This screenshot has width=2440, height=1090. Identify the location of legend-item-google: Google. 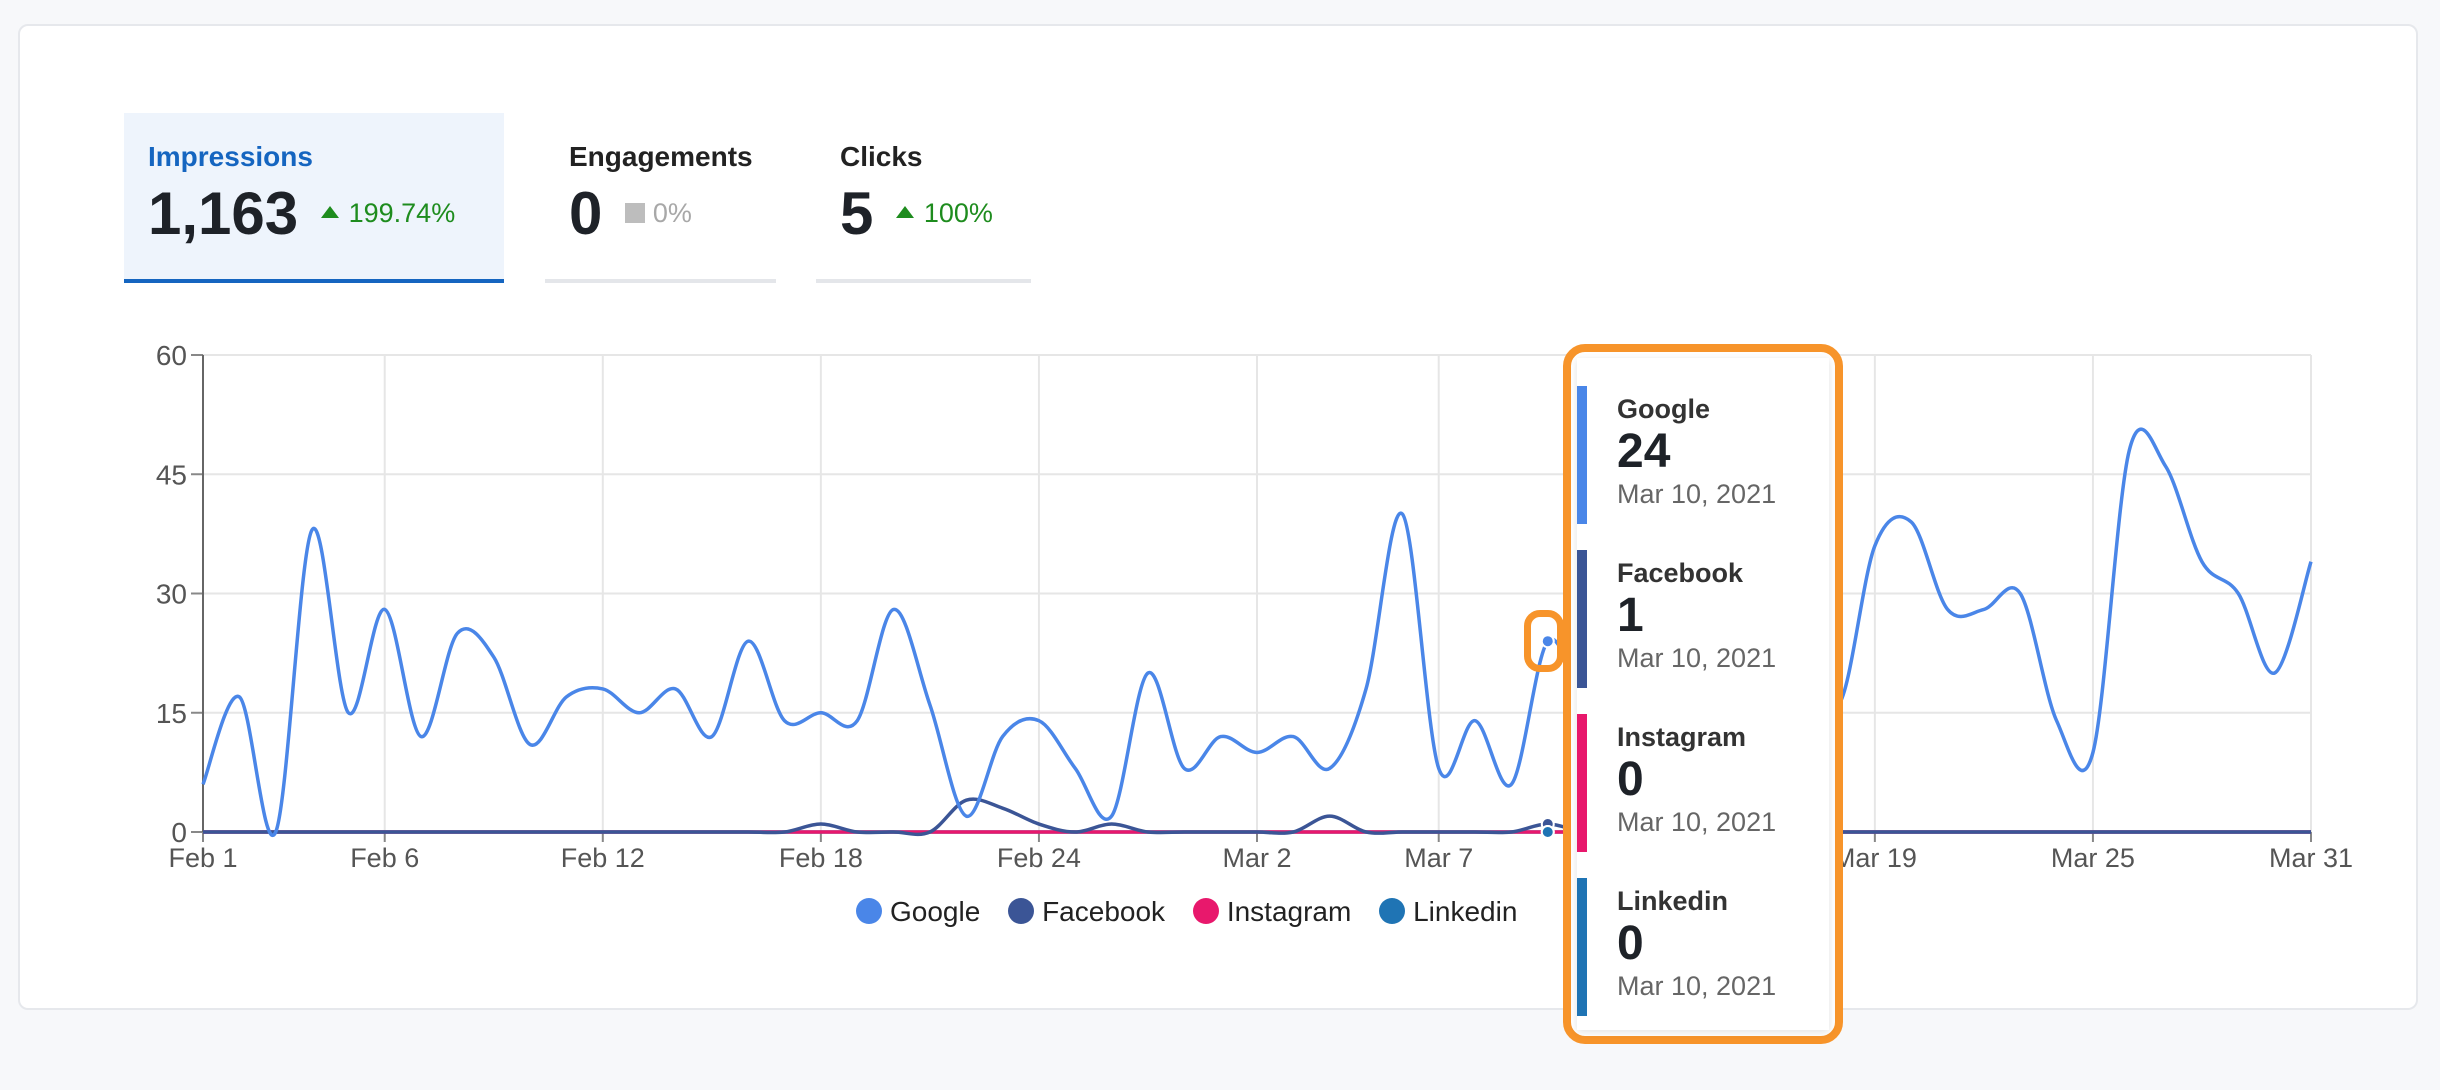
(918, 912).